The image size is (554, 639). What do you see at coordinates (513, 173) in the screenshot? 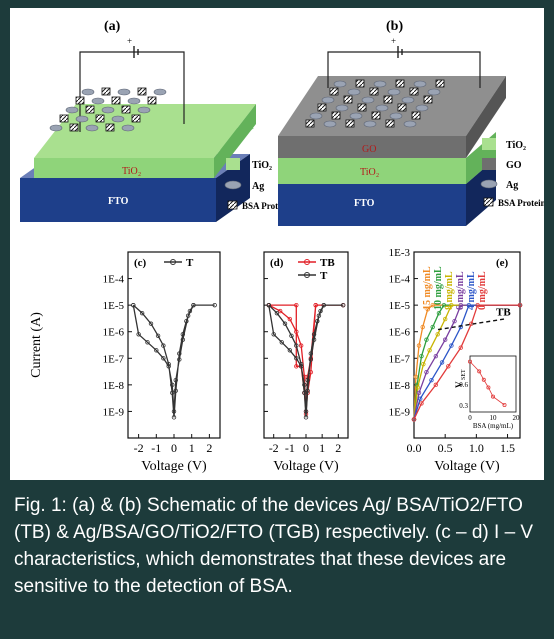
I see `legend-b: TiO₂ GO Ag BSA Protein` at bounding box center [513, 173].